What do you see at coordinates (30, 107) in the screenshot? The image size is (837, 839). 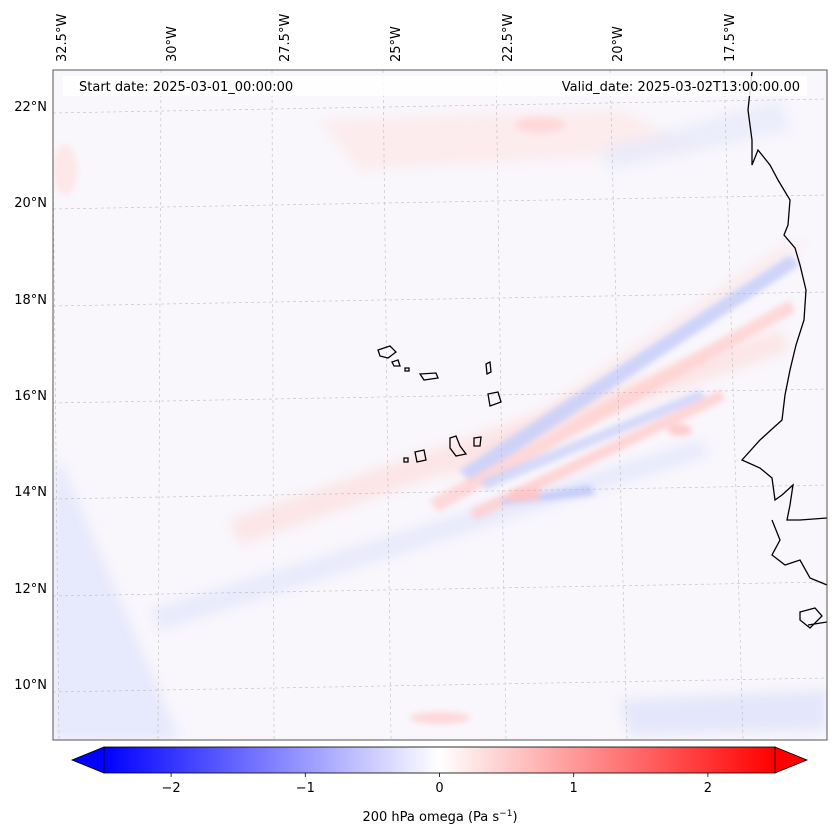 I see `lat-label-22n: 22°N` at bounding box center [30, 107].